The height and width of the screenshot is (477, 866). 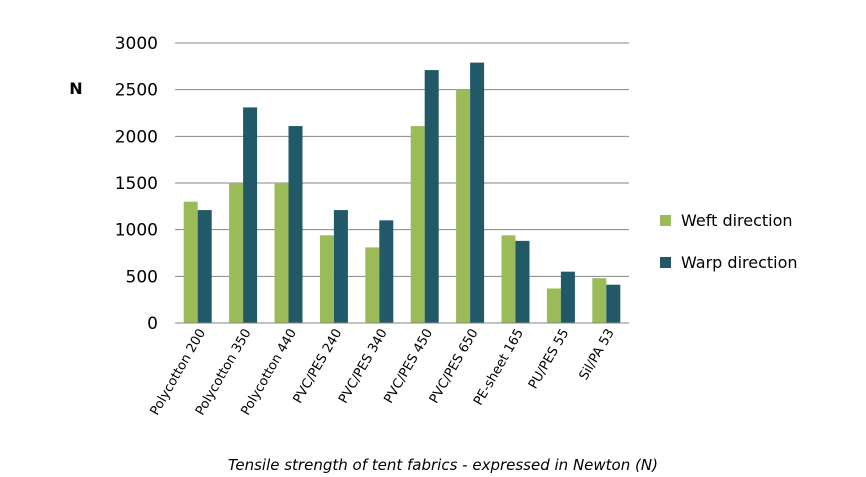 I want to click on y-tick-label: 1000, so click(x=136, y=231).